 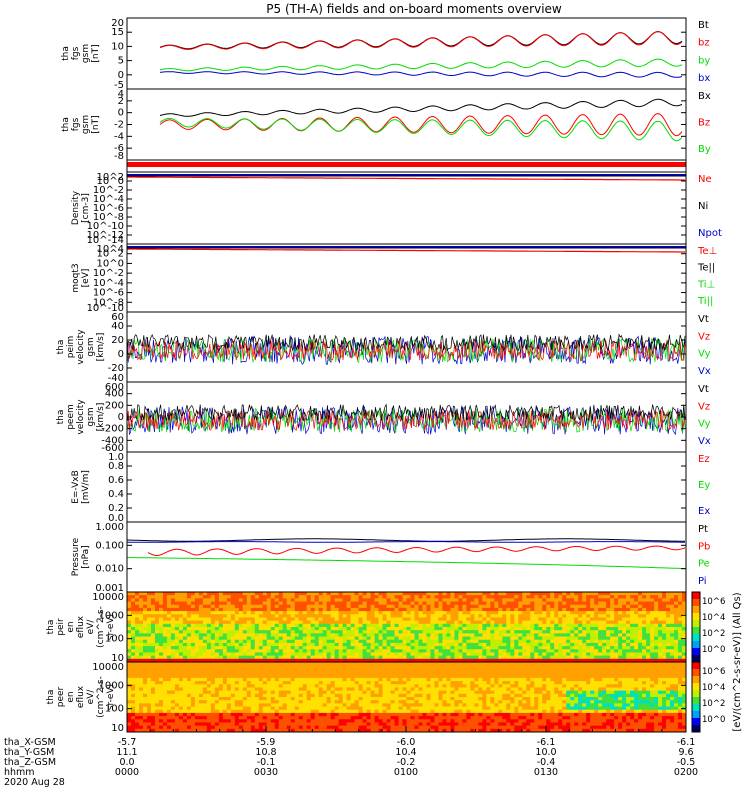 What do you see at coordinates (704, 564) in the screenshot?
I see `legend-pe: Pe` at bounding box center [704, 564].